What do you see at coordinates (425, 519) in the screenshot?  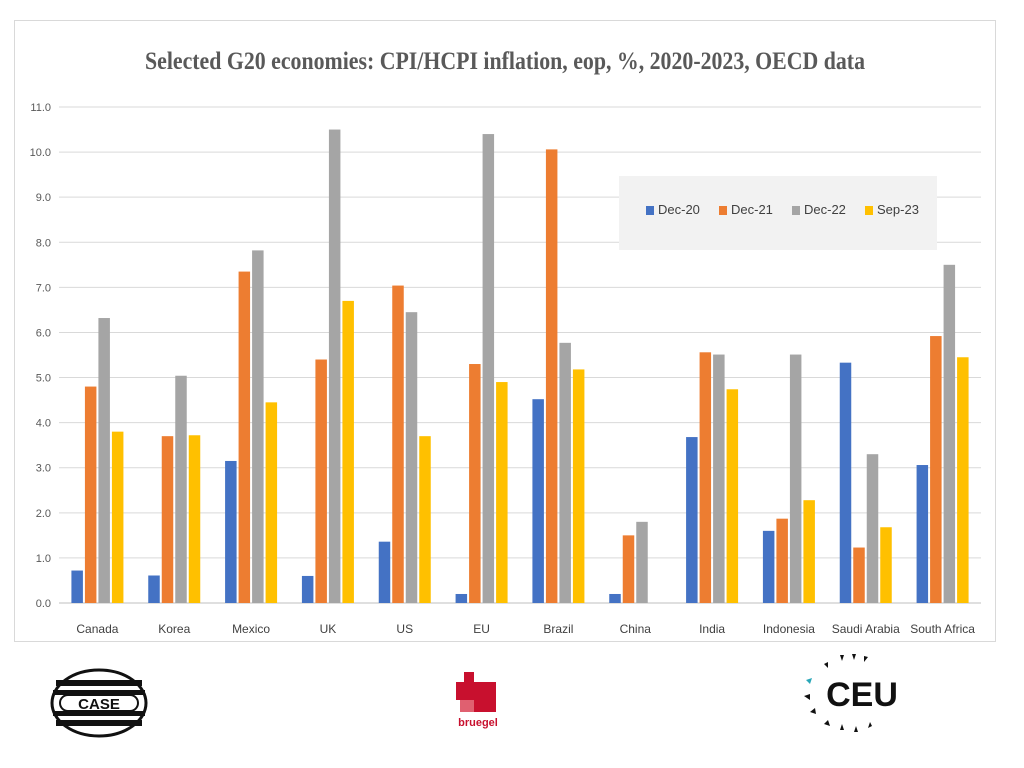 I see `bar-sep-23-us` at bounding box center [425, 519].